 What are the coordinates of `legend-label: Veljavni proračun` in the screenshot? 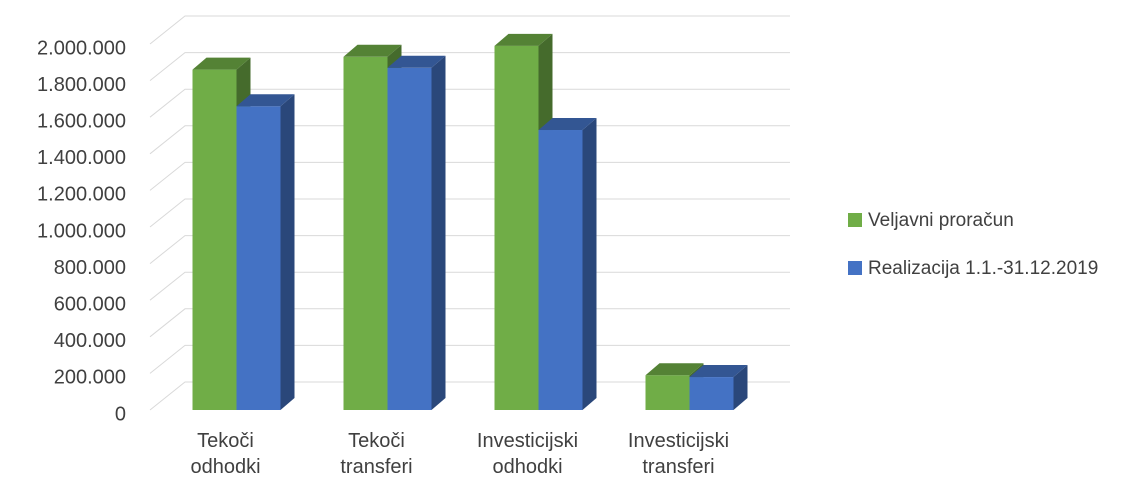 It's located at (941, 220).